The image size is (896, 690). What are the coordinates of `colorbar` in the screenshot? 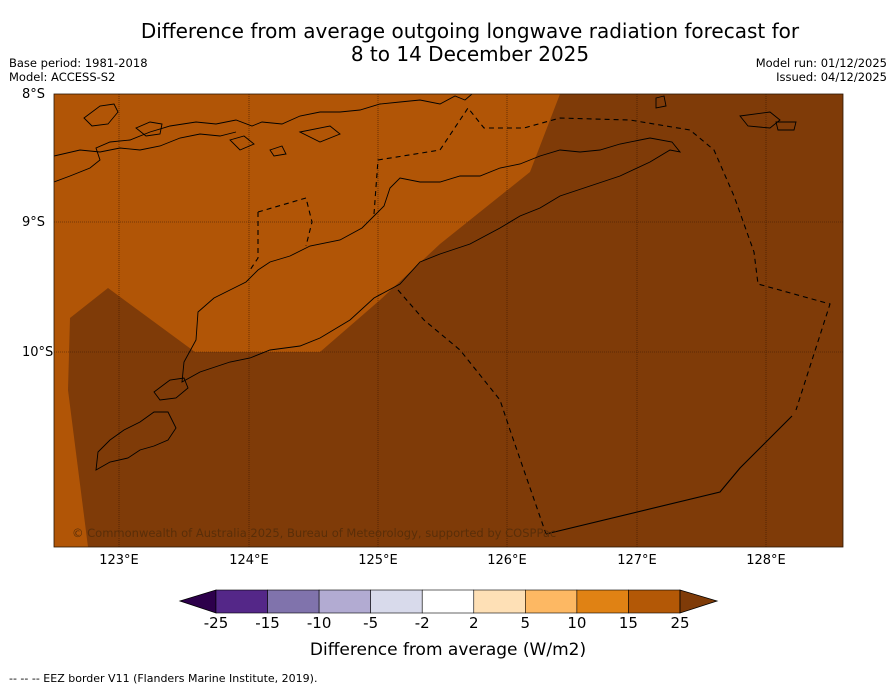 It's located at (448, 601).